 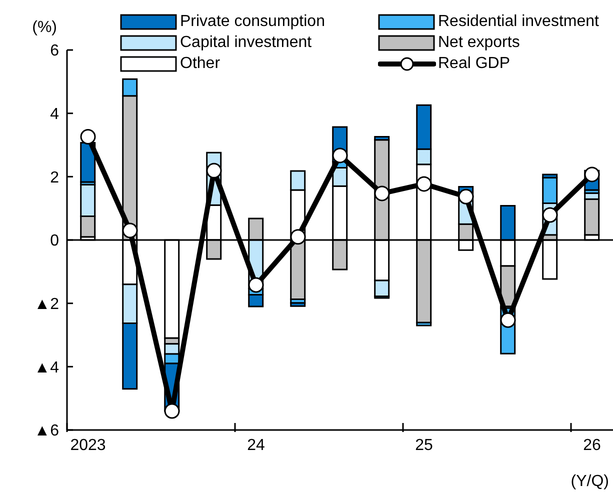 I want to click on legend-label: Net exports, so click(x=479, y=43).